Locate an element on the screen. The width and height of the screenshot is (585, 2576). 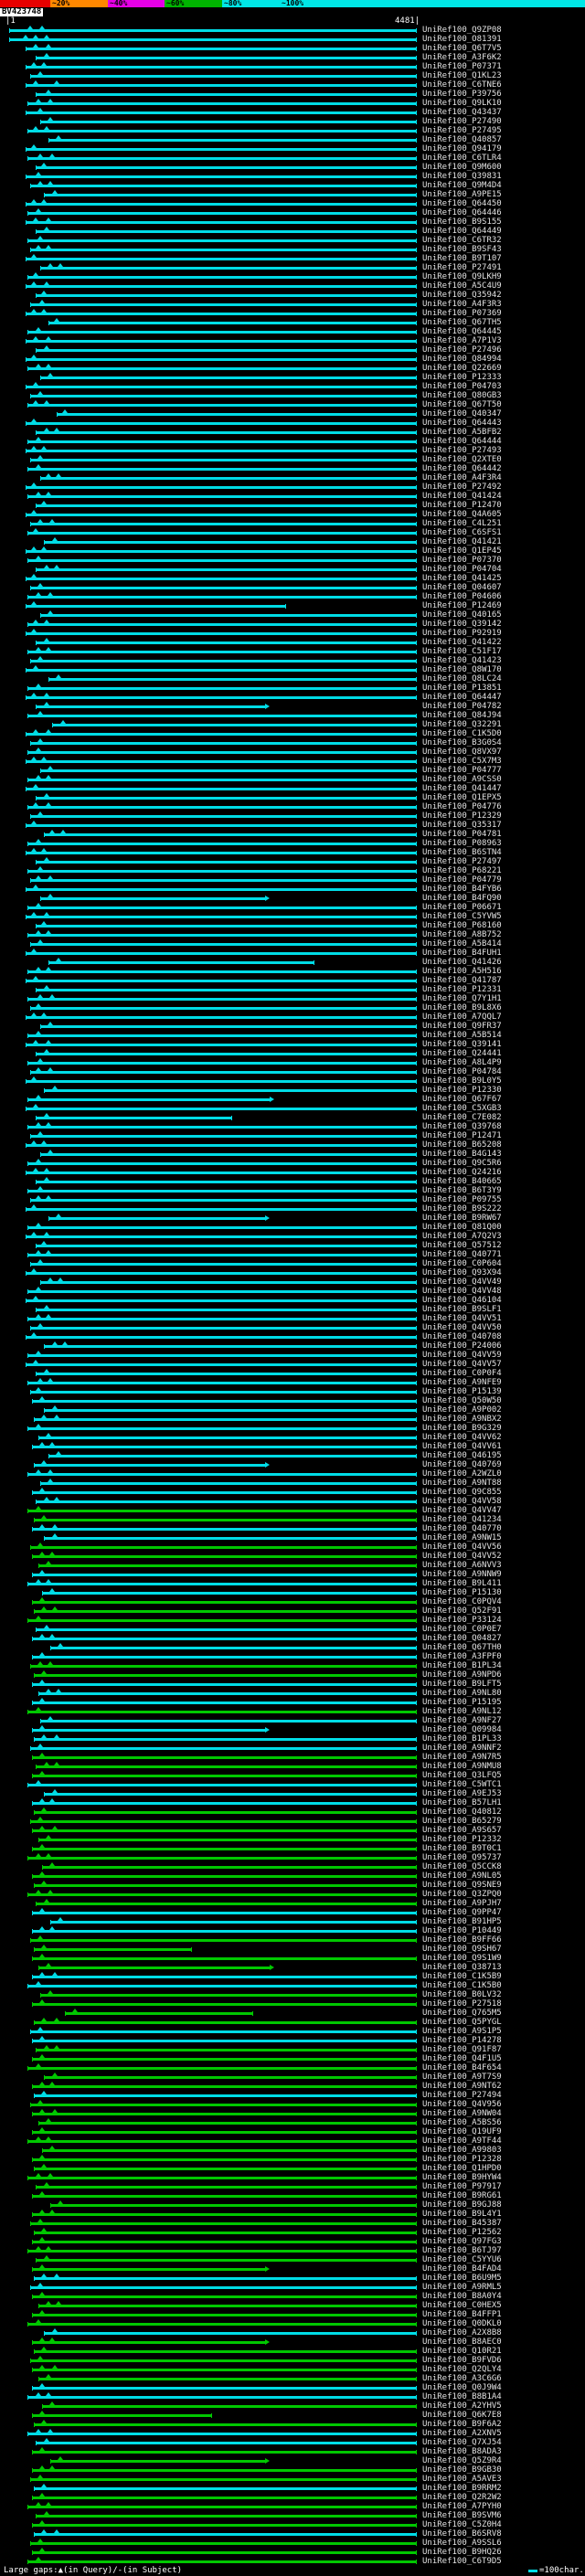
hit-label: UniRef100_B9L0Y5 is located at coordinates (462, 1081).